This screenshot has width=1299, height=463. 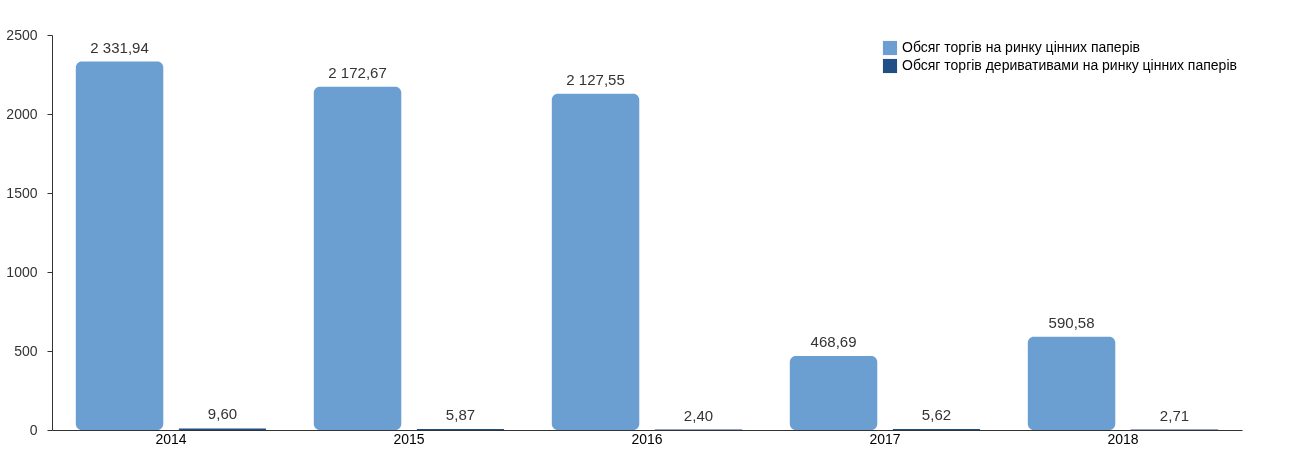 I want to click on legend-label: Обсяг торгів деривативами на ринку цінних паперів, so click(x=1069, y=65).